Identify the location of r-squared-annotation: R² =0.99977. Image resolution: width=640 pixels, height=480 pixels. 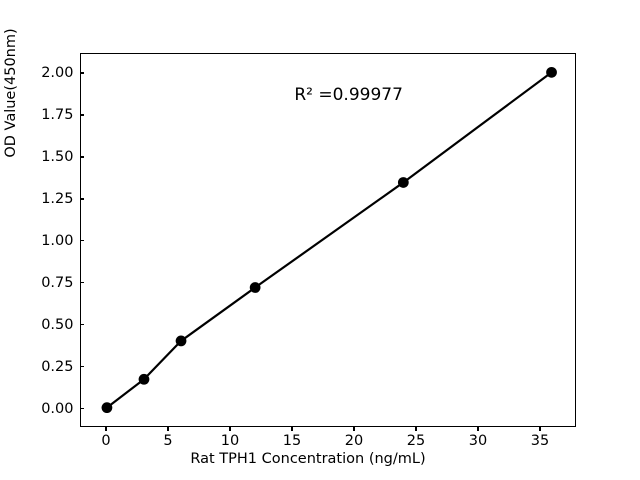
(348, 95).